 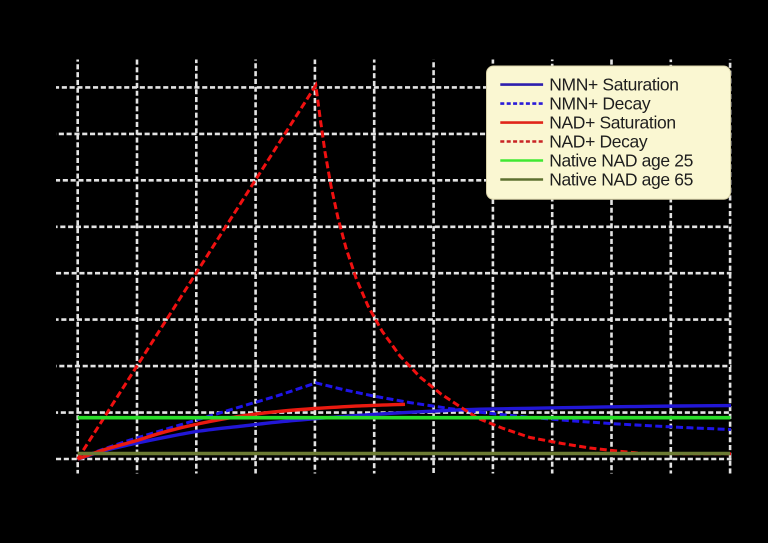 I want to click on svg-text: Native NAD age 25, so click(x=621, y=161).